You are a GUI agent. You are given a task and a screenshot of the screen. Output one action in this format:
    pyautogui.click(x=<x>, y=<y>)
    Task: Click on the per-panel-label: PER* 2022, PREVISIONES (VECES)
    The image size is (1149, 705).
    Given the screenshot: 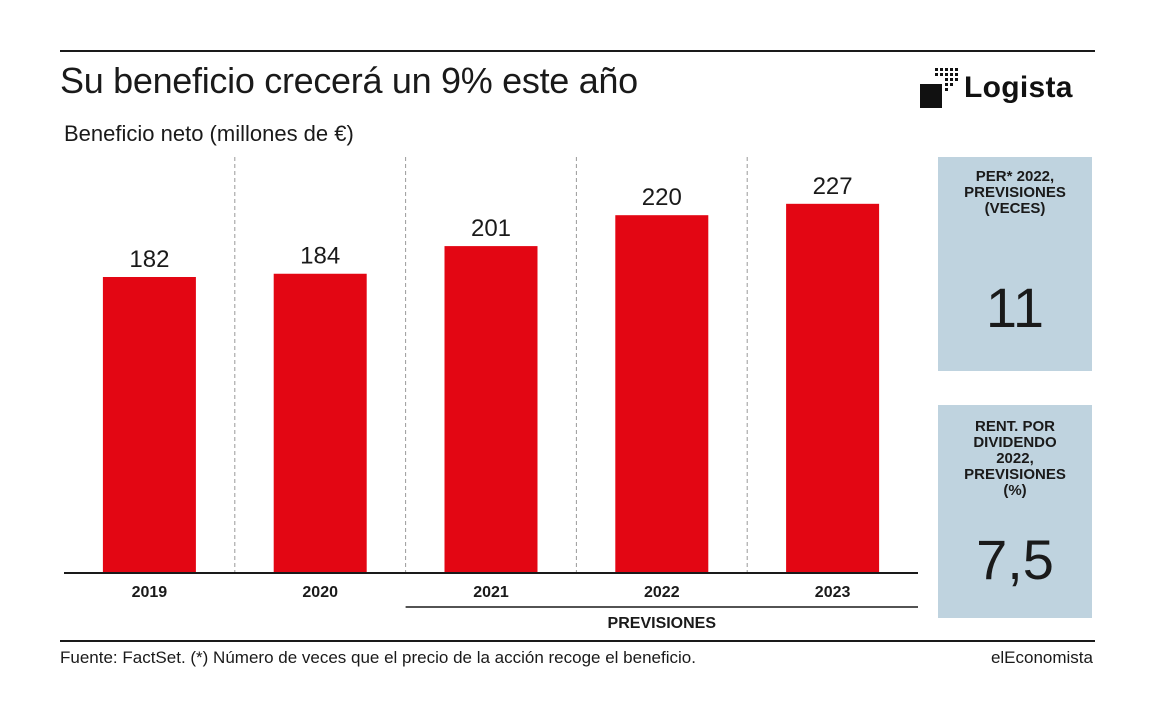 What is the action you would take?
    pyautogui.click(x=1015, y=192)
    